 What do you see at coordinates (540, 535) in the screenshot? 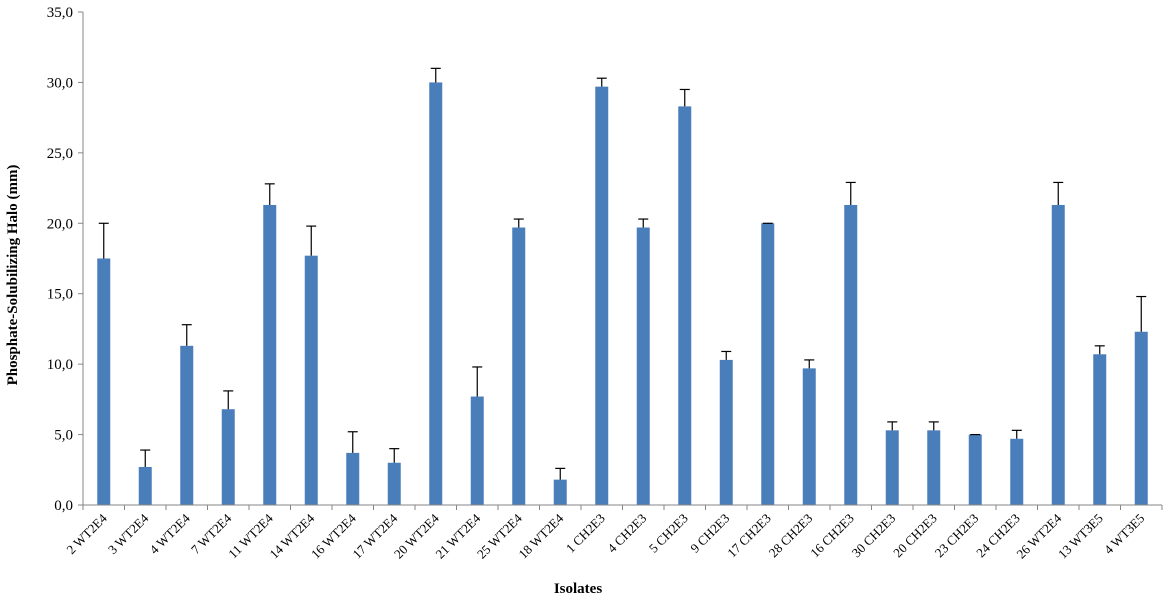
I see `x-tick-label: 18 WT2E4` at bounding box center [540, 535].